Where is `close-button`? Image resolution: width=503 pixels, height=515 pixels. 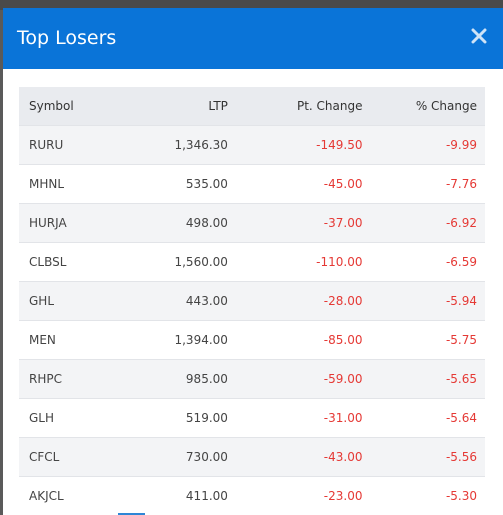
close-button is located at coordinates (479, 36).